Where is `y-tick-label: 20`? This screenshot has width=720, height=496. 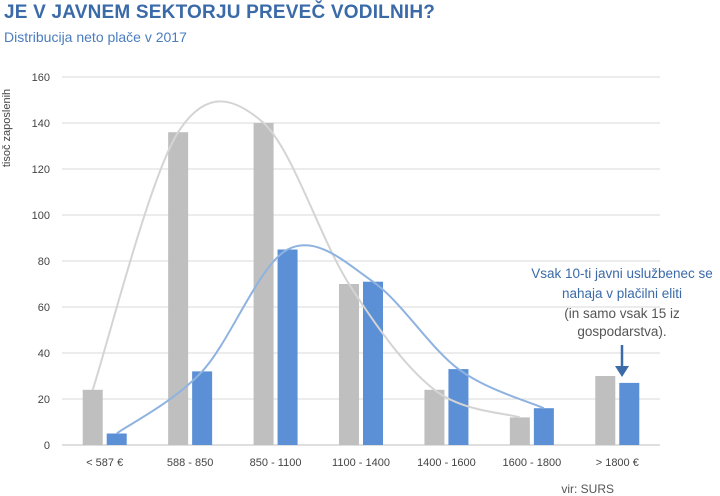
y-tick-label: 20 is located at coordinates (44, 400).